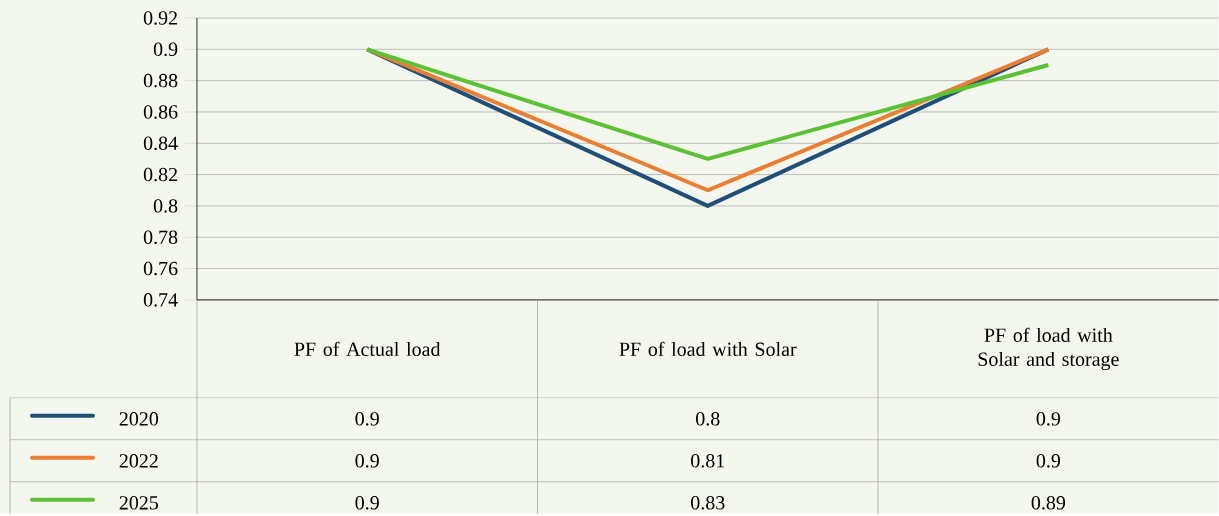  I want to click on legend-label: 2020, so click(139, 418).